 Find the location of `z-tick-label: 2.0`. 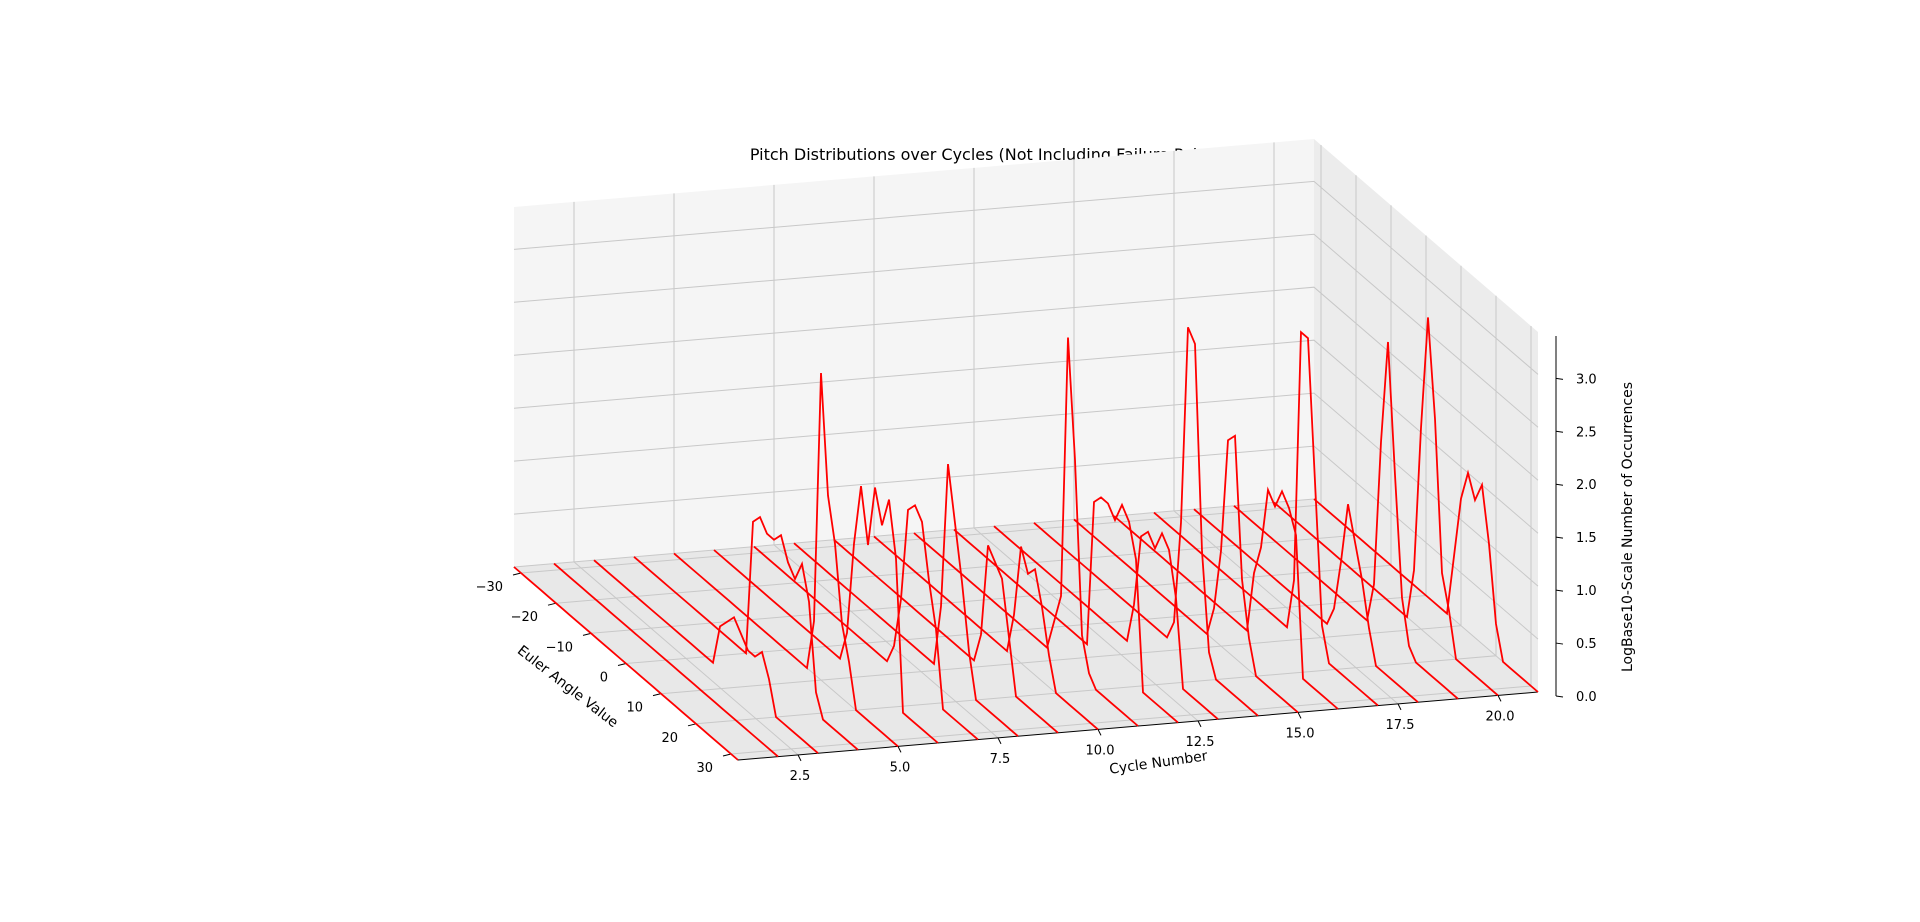

z-tick-label: 2.0 is located at coordinates (1586, 485).